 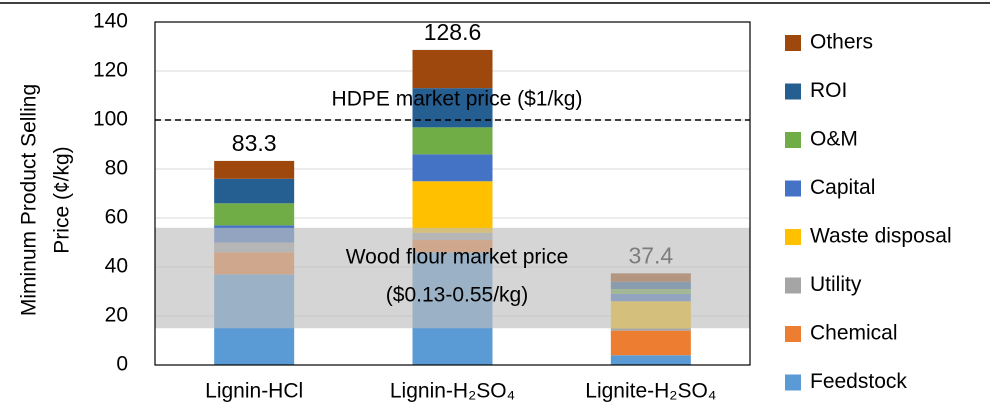 What do you see at coordinates (650, 391) in the screenshot?
I see `x-tick-label: Lignite-H₂SO₄` at bounding box center [650, 391].